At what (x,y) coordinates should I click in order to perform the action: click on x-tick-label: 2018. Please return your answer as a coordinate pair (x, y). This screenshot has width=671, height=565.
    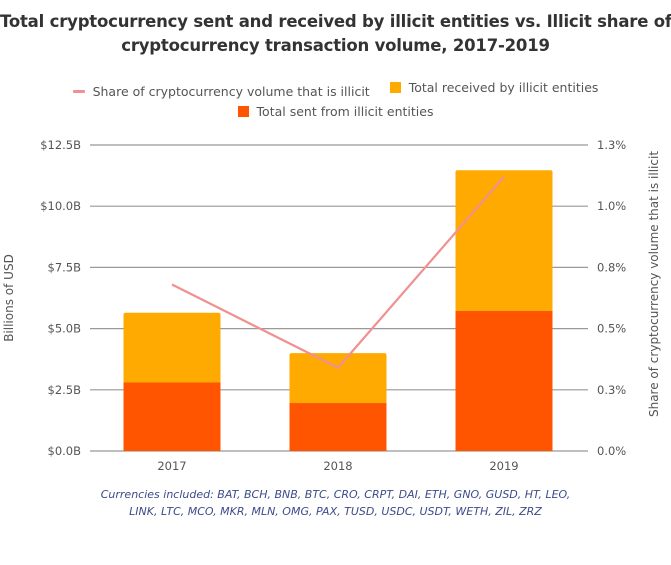
    Looking at the image, I should click on (337, 466).